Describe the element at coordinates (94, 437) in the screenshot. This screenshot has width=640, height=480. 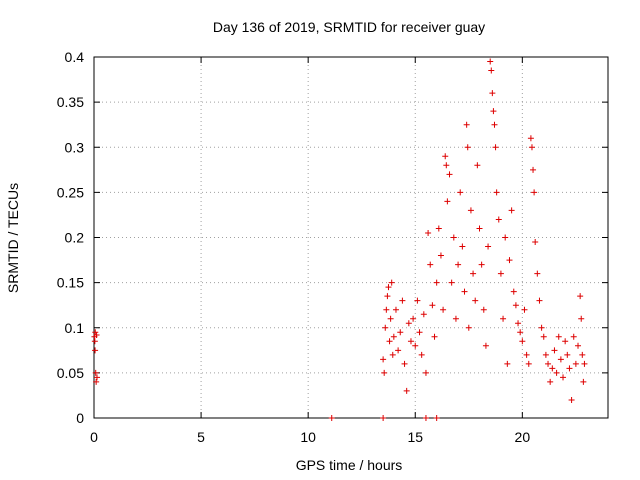
I see `x-tick-label: 0` at that location.